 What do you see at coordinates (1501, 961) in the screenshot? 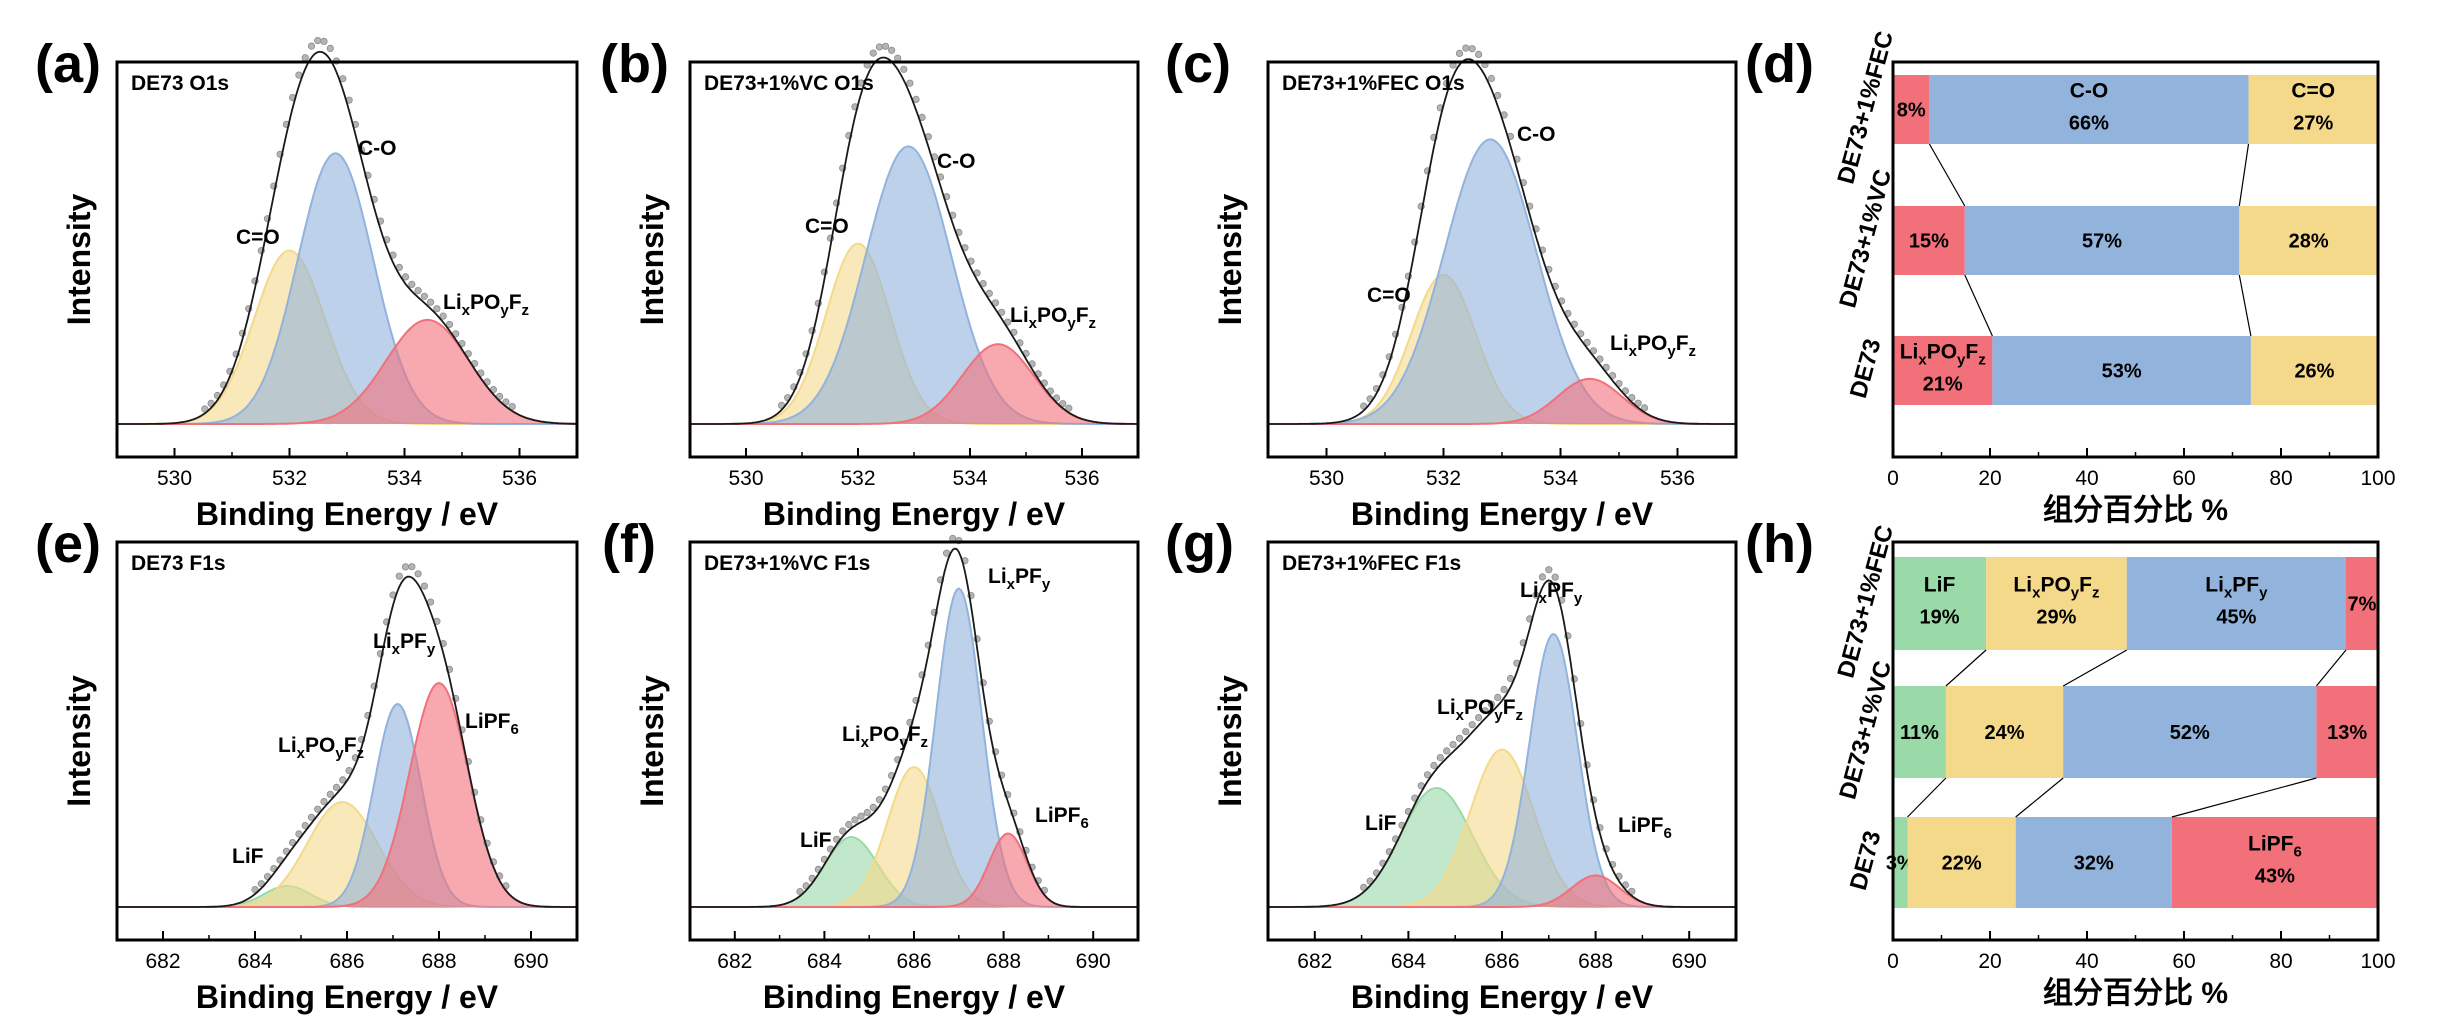
I see `x-tick-label: 686` at bounding box center [1501, 961].